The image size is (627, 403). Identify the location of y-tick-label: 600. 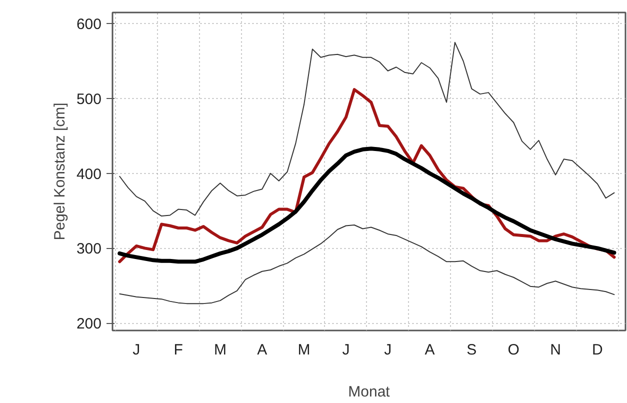
(89, 25).